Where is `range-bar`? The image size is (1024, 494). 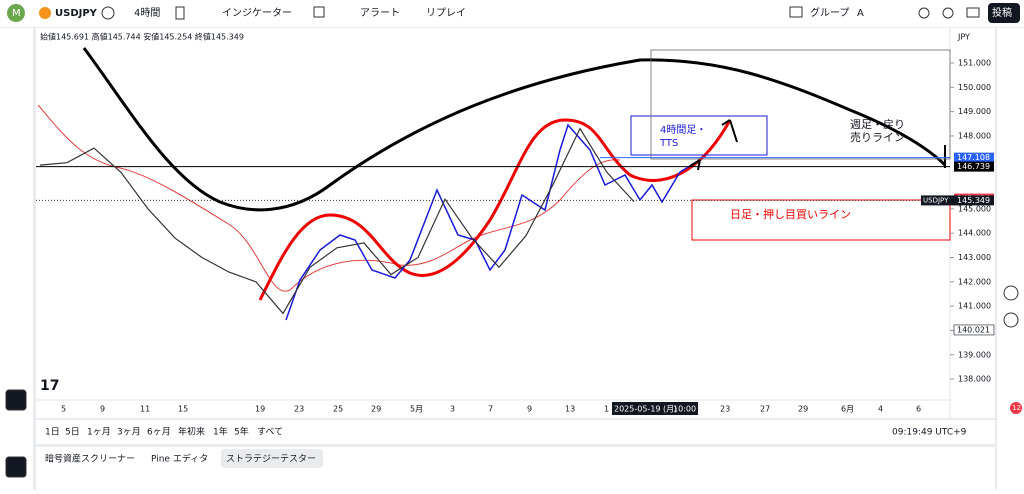 range-bar is located at coordinates (515, 432).